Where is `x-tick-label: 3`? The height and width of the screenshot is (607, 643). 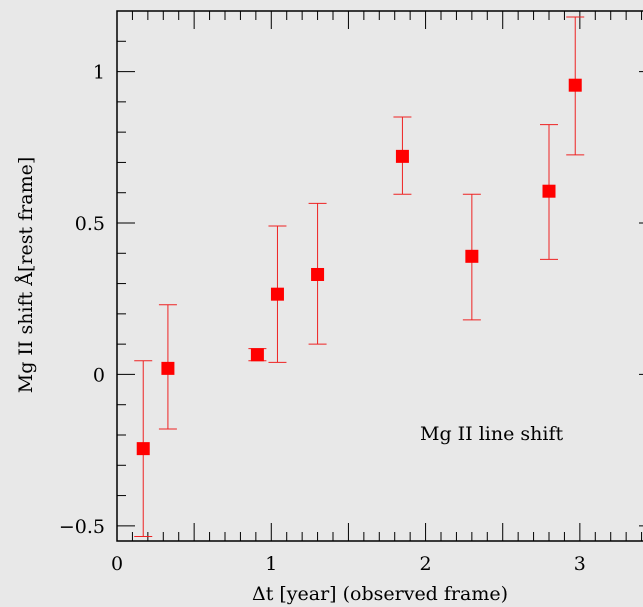
x-tick-label: 3 is located at coordinates (580, 564).